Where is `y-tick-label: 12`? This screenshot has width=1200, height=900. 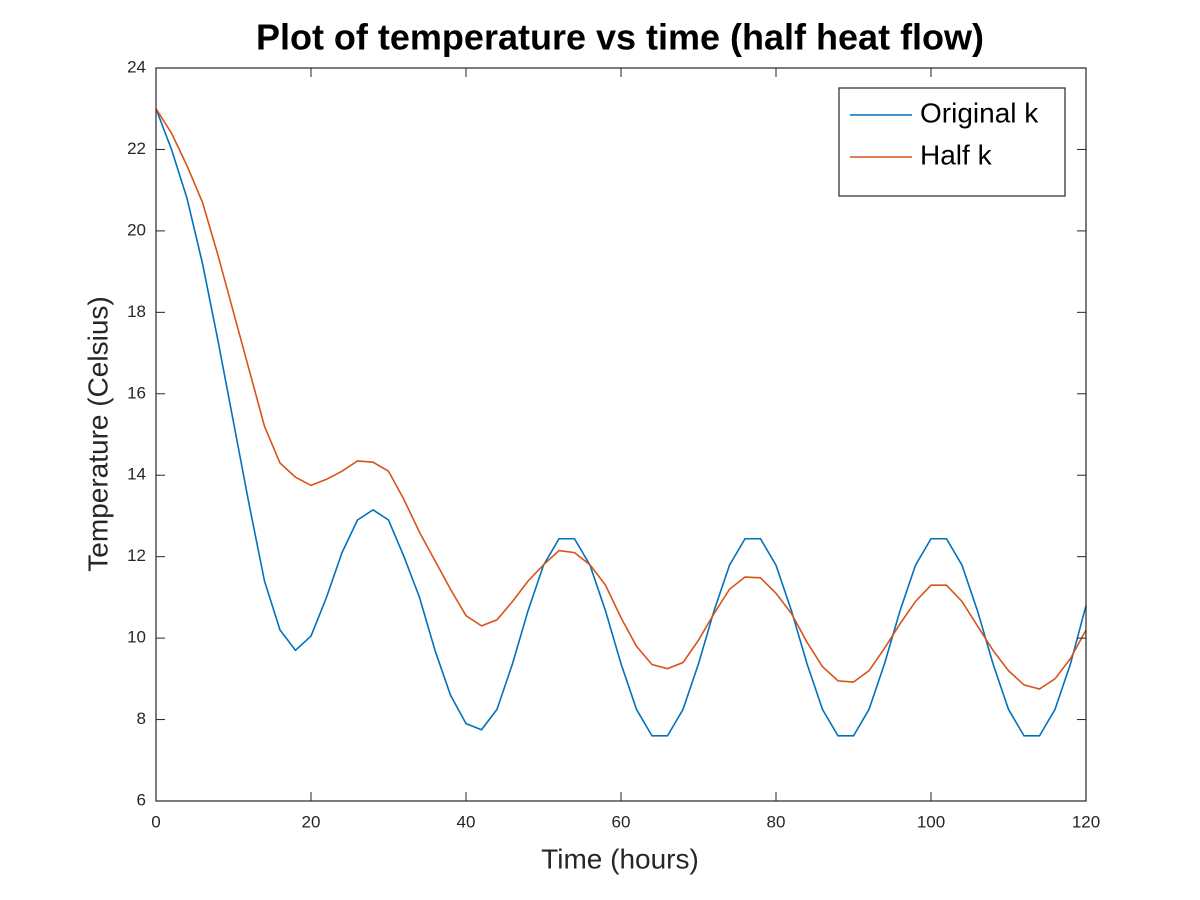
y-tick-label: 12 is located at coordinates (136, 555).